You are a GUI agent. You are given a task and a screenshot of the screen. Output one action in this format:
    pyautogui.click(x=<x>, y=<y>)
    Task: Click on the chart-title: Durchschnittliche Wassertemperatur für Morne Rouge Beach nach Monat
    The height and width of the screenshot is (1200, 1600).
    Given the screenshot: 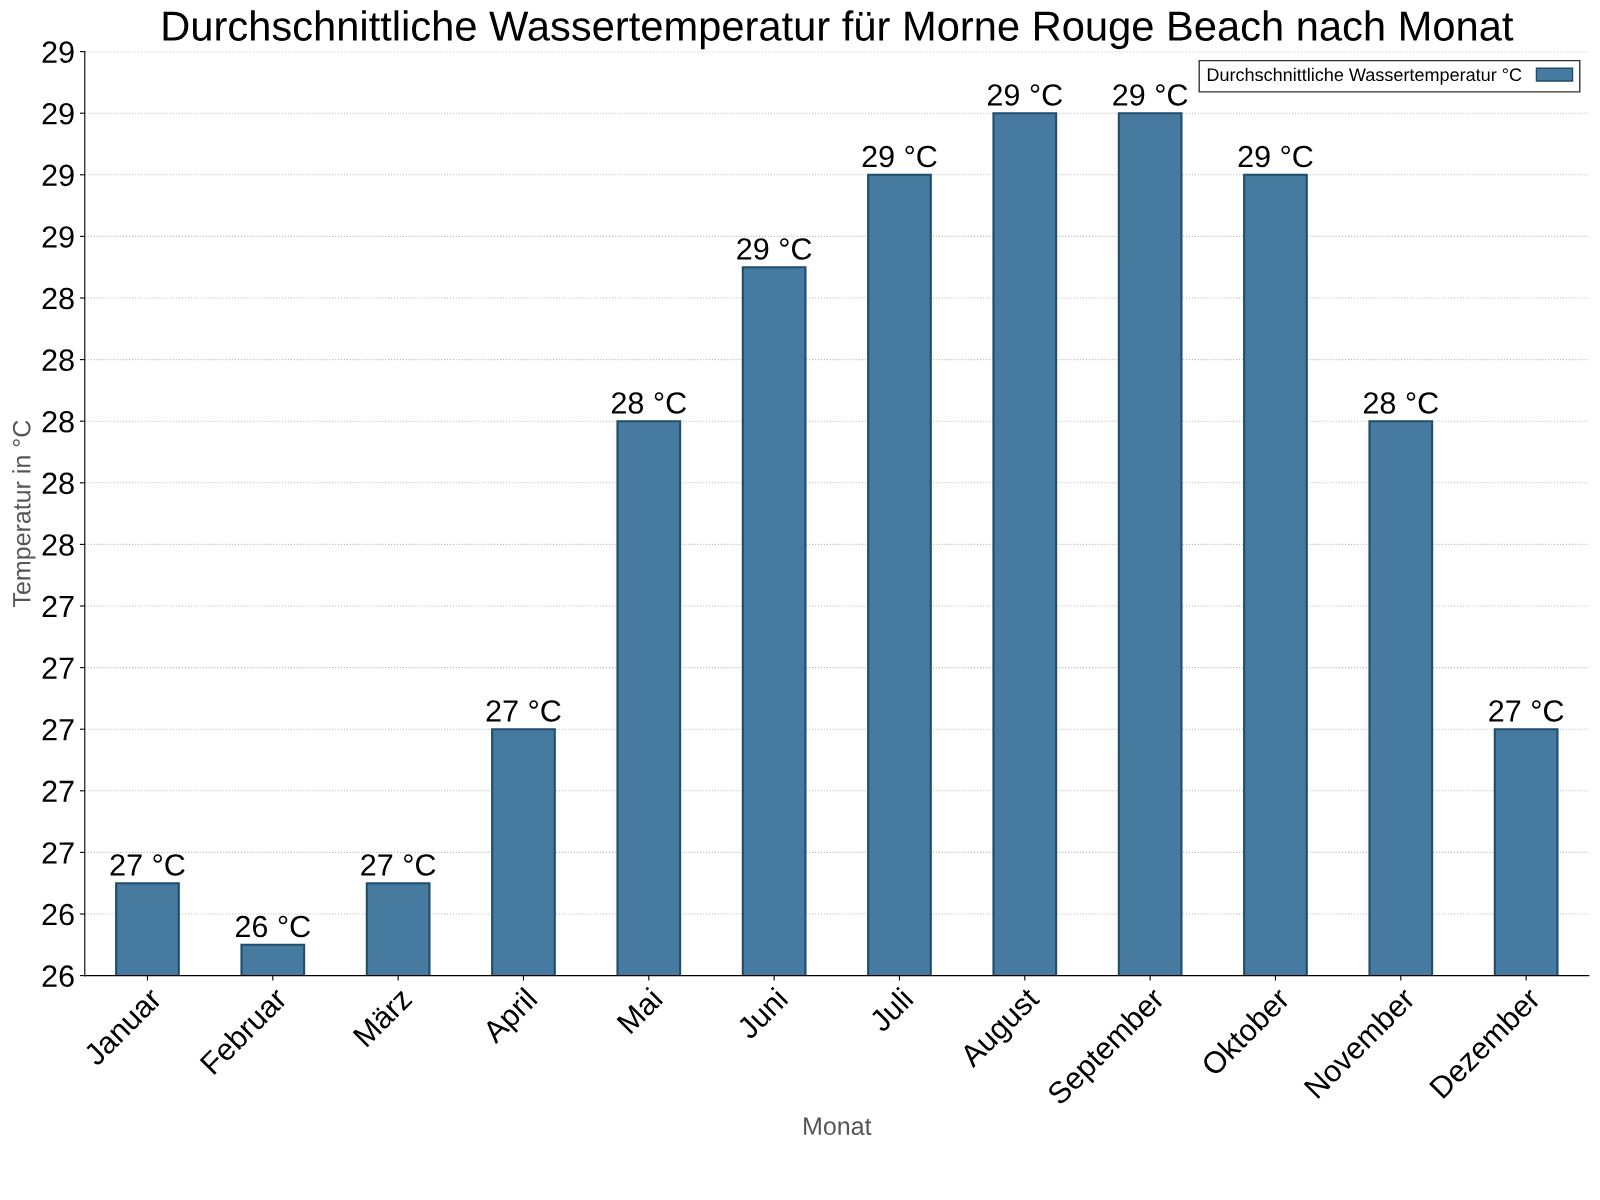 What is the action you would take?
    pyautogui.click(x=838, y=30)
    